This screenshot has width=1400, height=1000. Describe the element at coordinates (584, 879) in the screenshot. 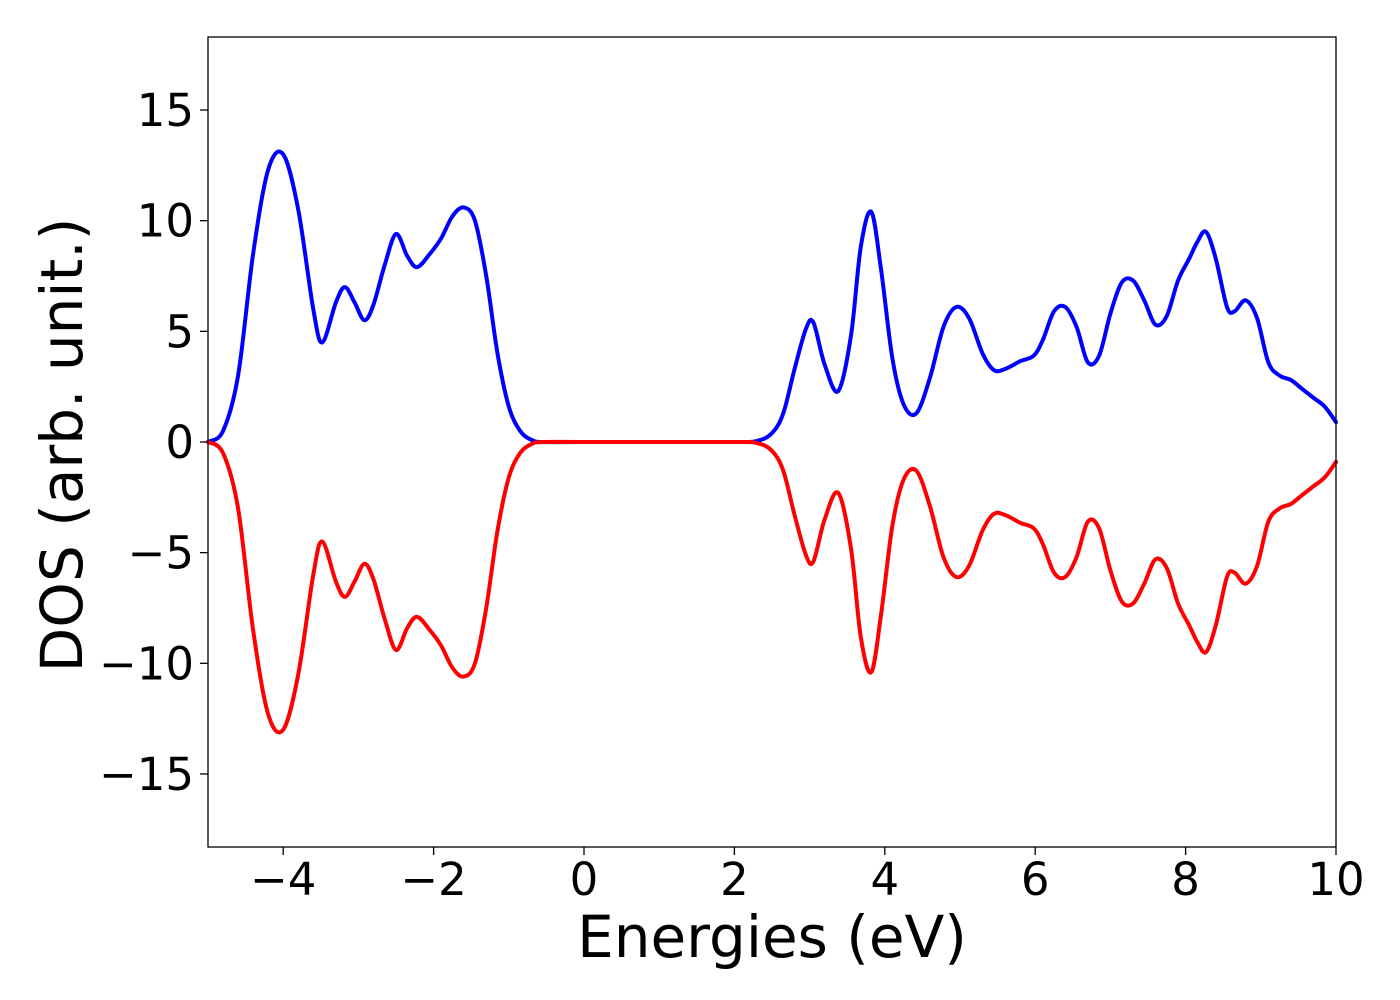

I see `x-tick-label: 0` at that location.